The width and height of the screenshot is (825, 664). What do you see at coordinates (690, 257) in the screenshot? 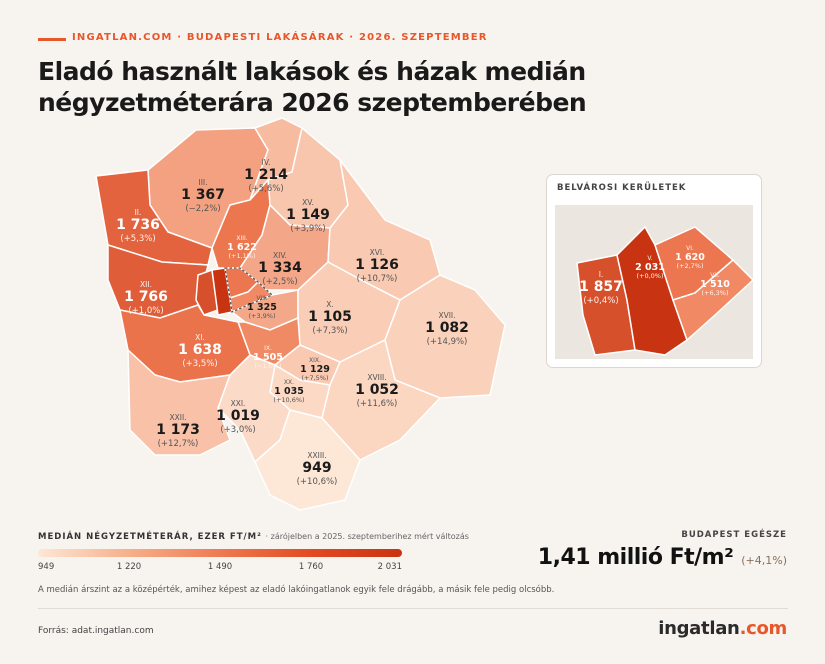
I see `district-value-label: 1 620` at bounding box center [690, 257].